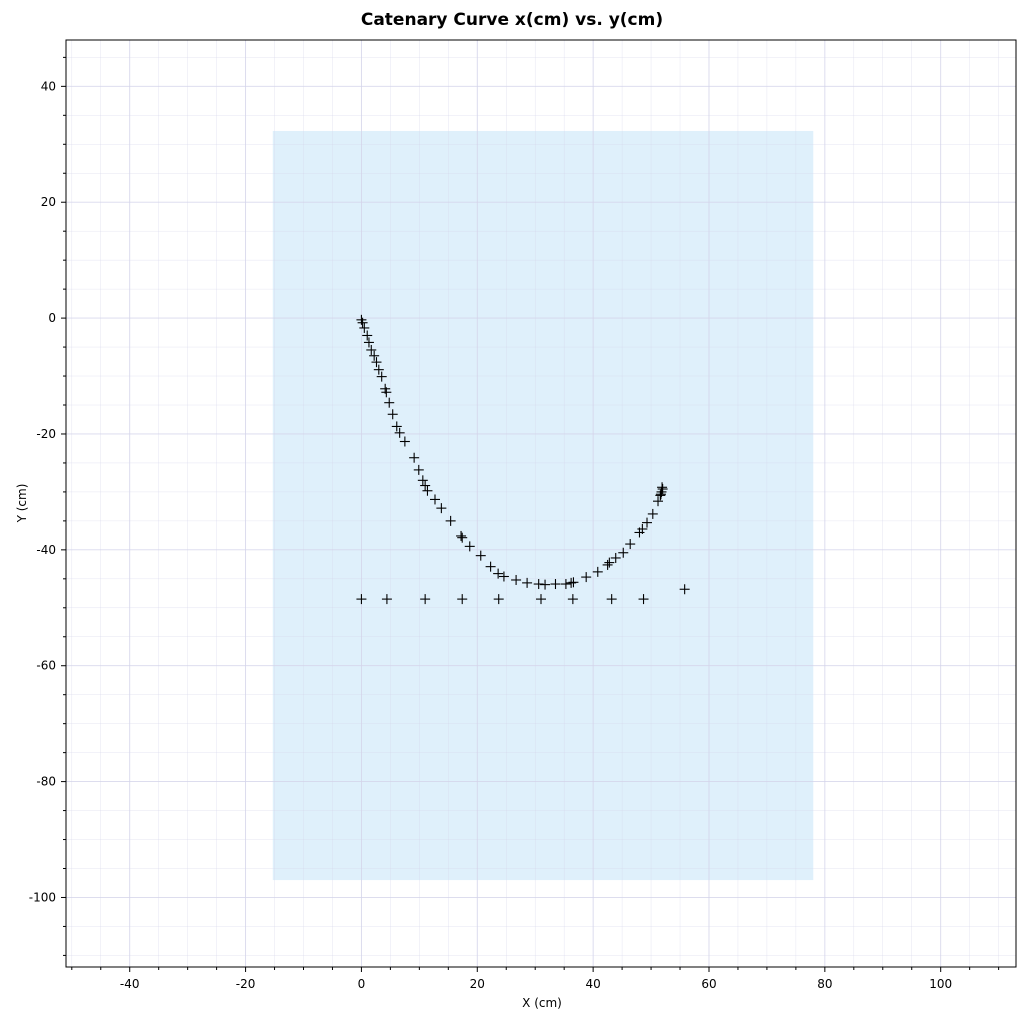 Image resolution: width=1024 pixels, height=1024 pixels. I want to click on y-tick-label: 0, so click(52, 318).